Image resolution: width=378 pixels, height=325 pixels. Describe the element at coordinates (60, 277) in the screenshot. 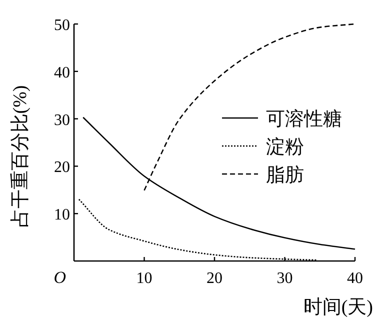

I see `text: O` at that location.